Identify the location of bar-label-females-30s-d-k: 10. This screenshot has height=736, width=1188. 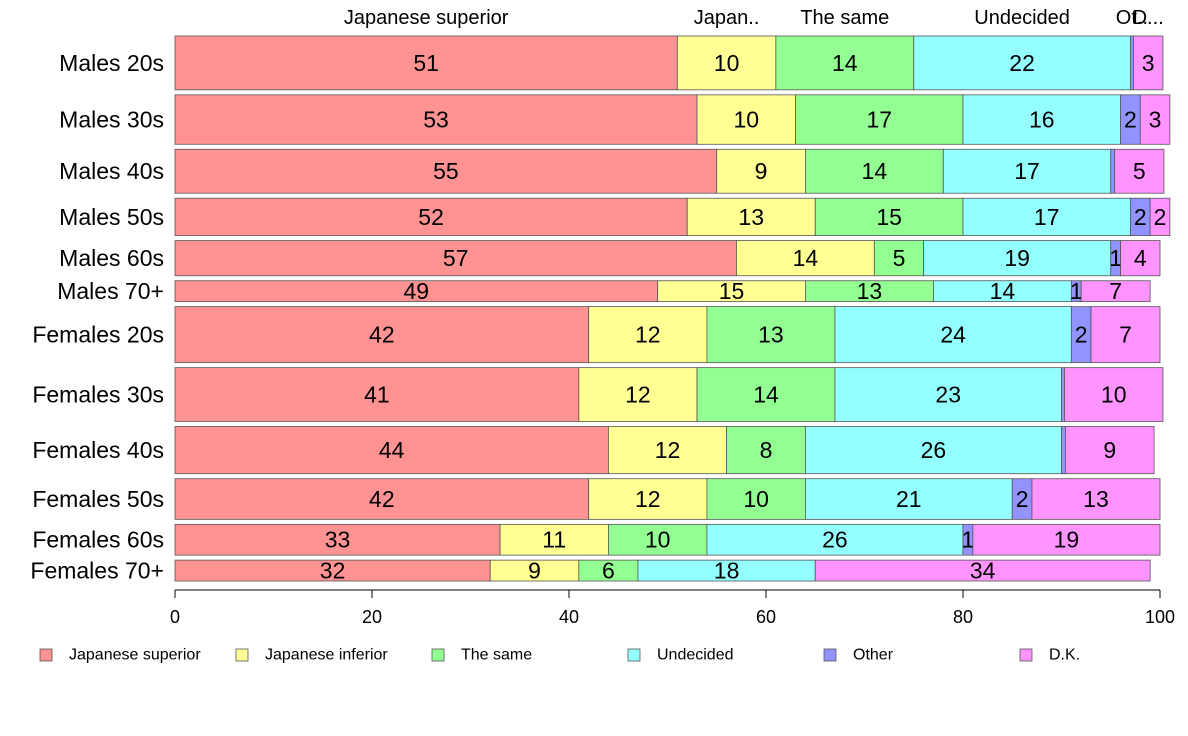
(1114, 395).